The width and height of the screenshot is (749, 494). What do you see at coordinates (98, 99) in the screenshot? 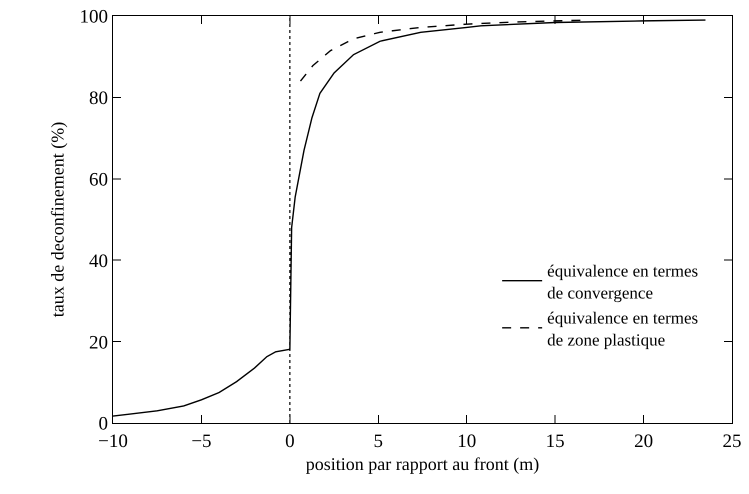
I see `y-tick-label: 80` at bounding box center [98, 99].